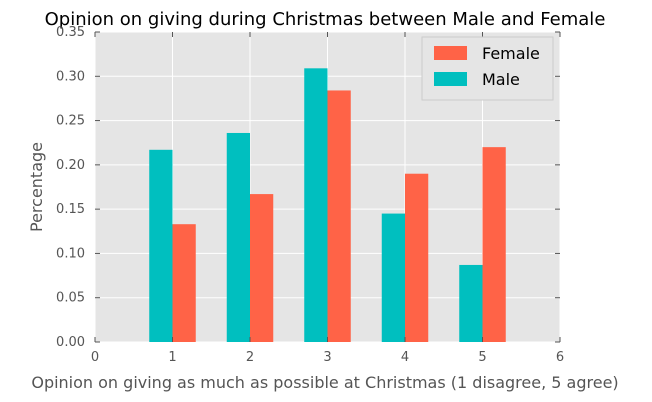 Image resolution: width=652 pixels, height=402 pixels. I want to click on y-tick-label: 0.05, so click(70, 298).